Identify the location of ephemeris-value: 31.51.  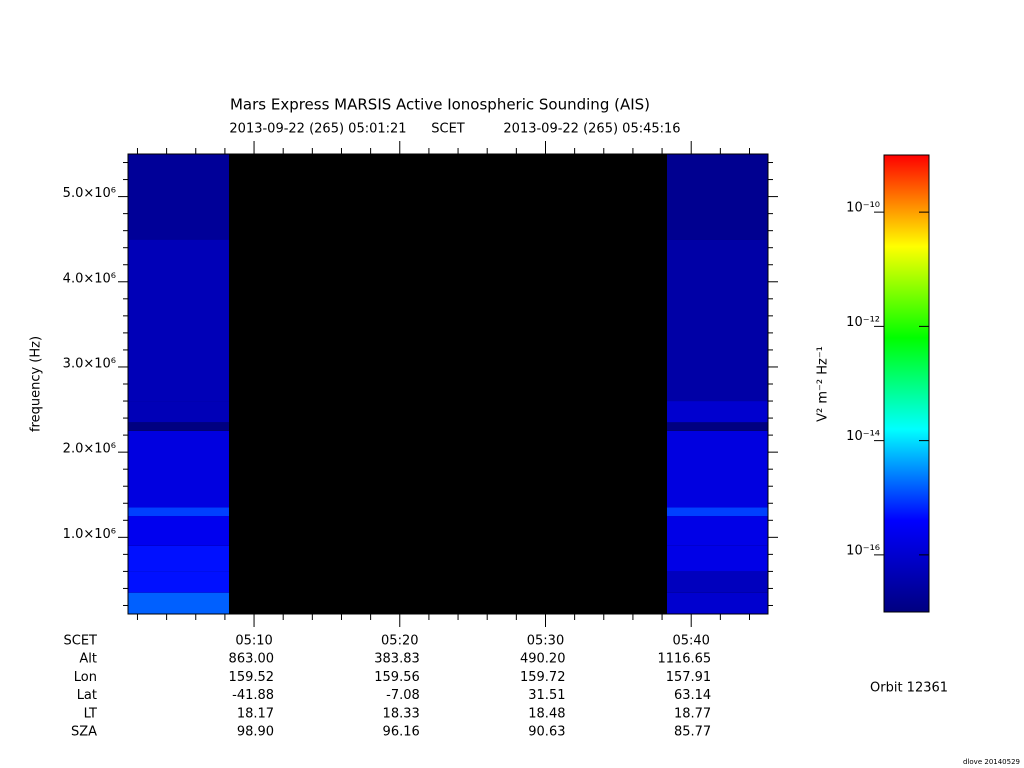
(546, 695).